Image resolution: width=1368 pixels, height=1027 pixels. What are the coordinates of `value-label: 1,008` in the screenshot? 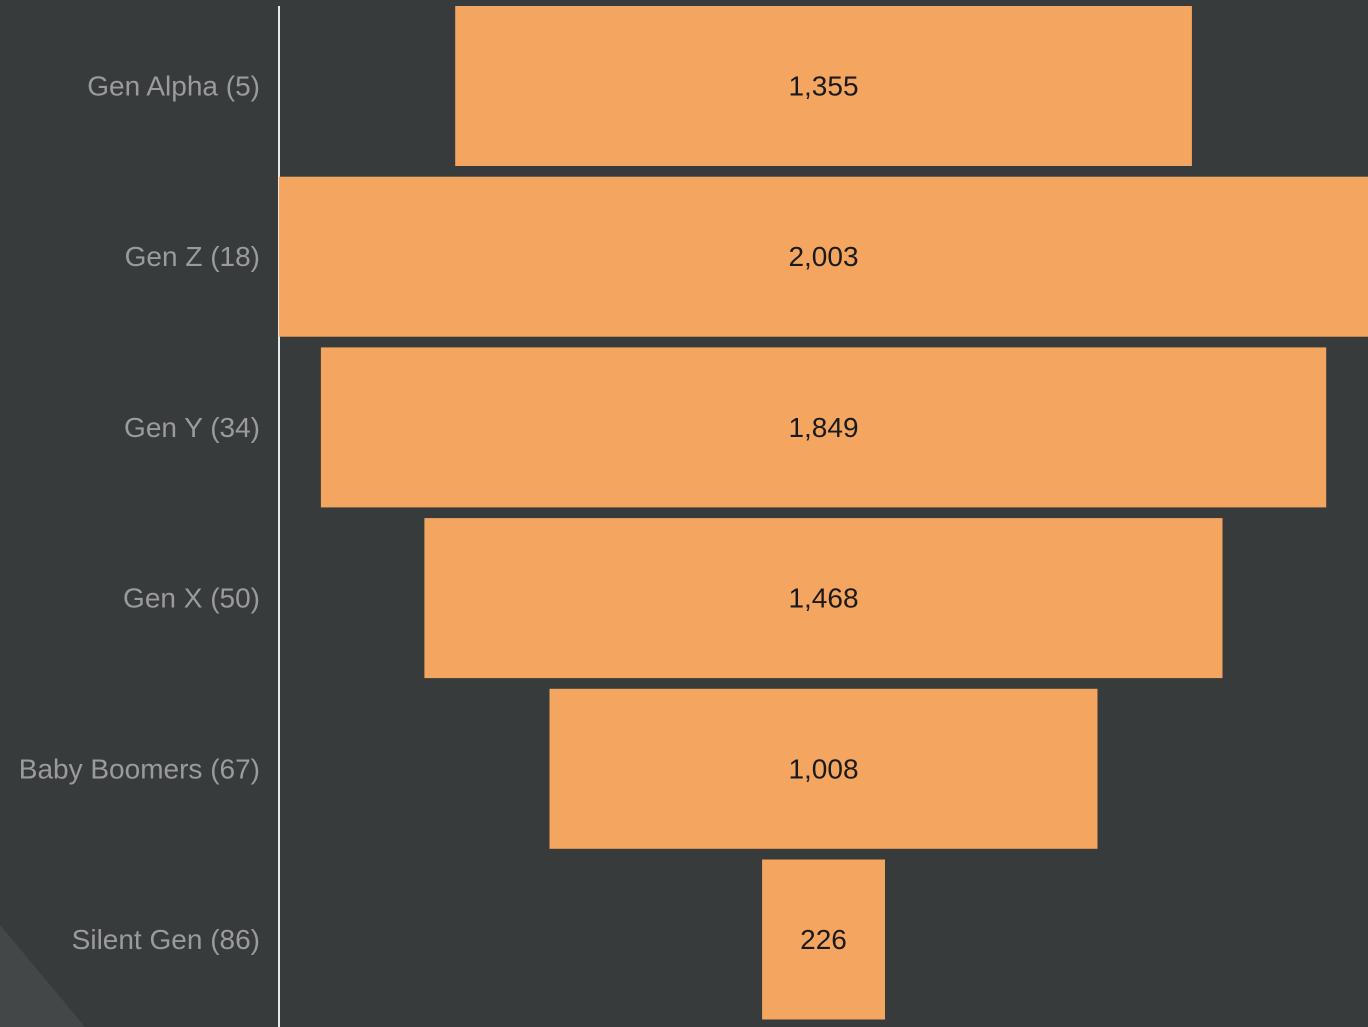 It's located at (823, 768).